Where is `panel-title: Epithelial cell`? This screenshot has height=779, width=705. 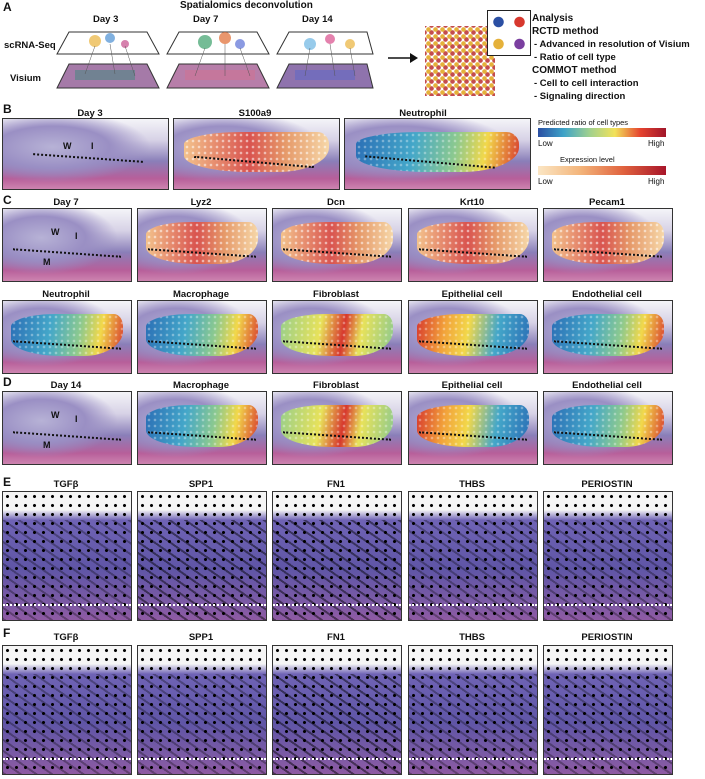
panel-title: Epithelial cell is located at coordinates (472, 385).